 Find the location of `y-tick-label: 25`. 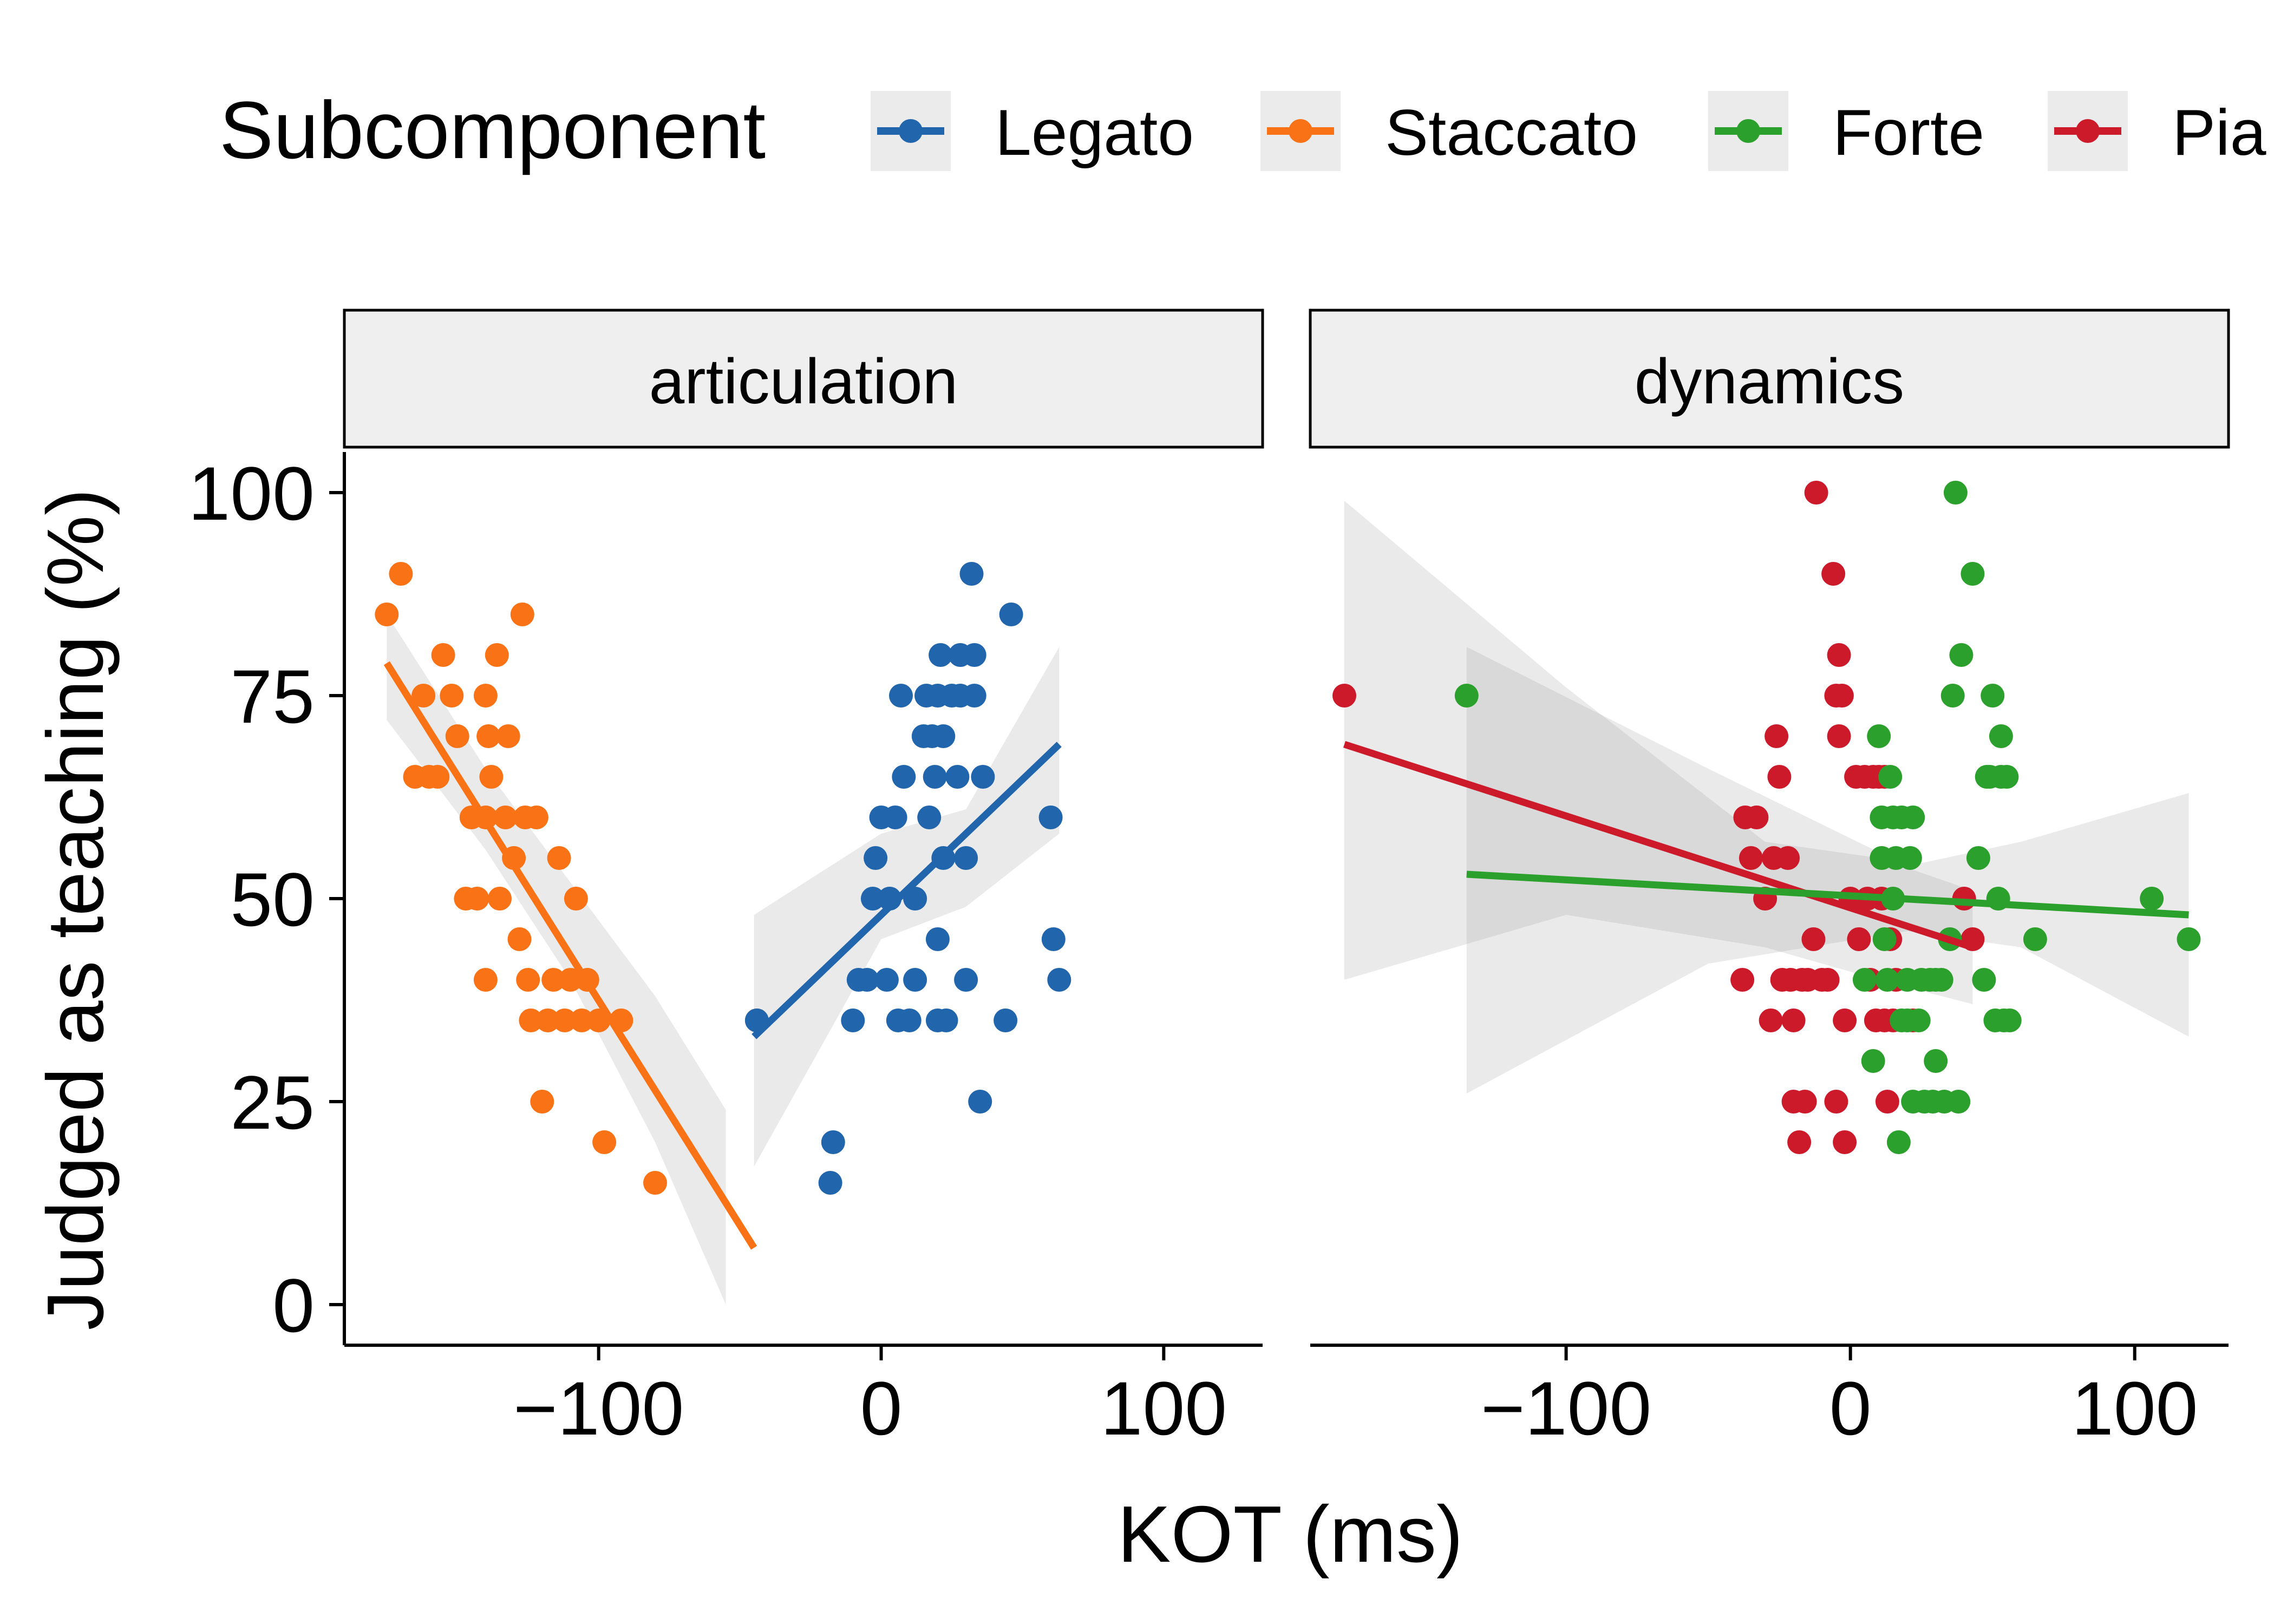

y-tick-label: 25 is located at coordinates (273, 1102).